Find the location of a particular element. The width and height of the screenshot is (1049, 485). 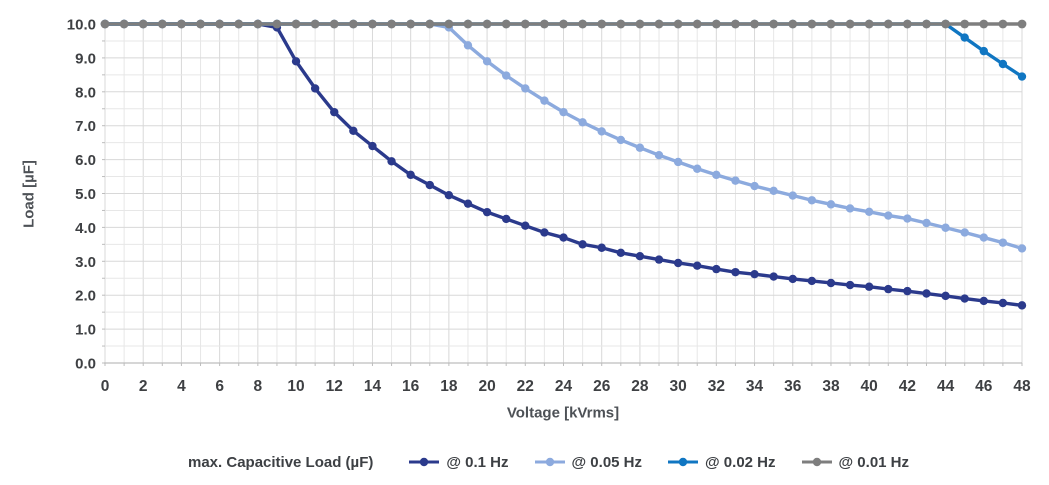

x-tick-label: 0 is located at coordinates (105, 386).